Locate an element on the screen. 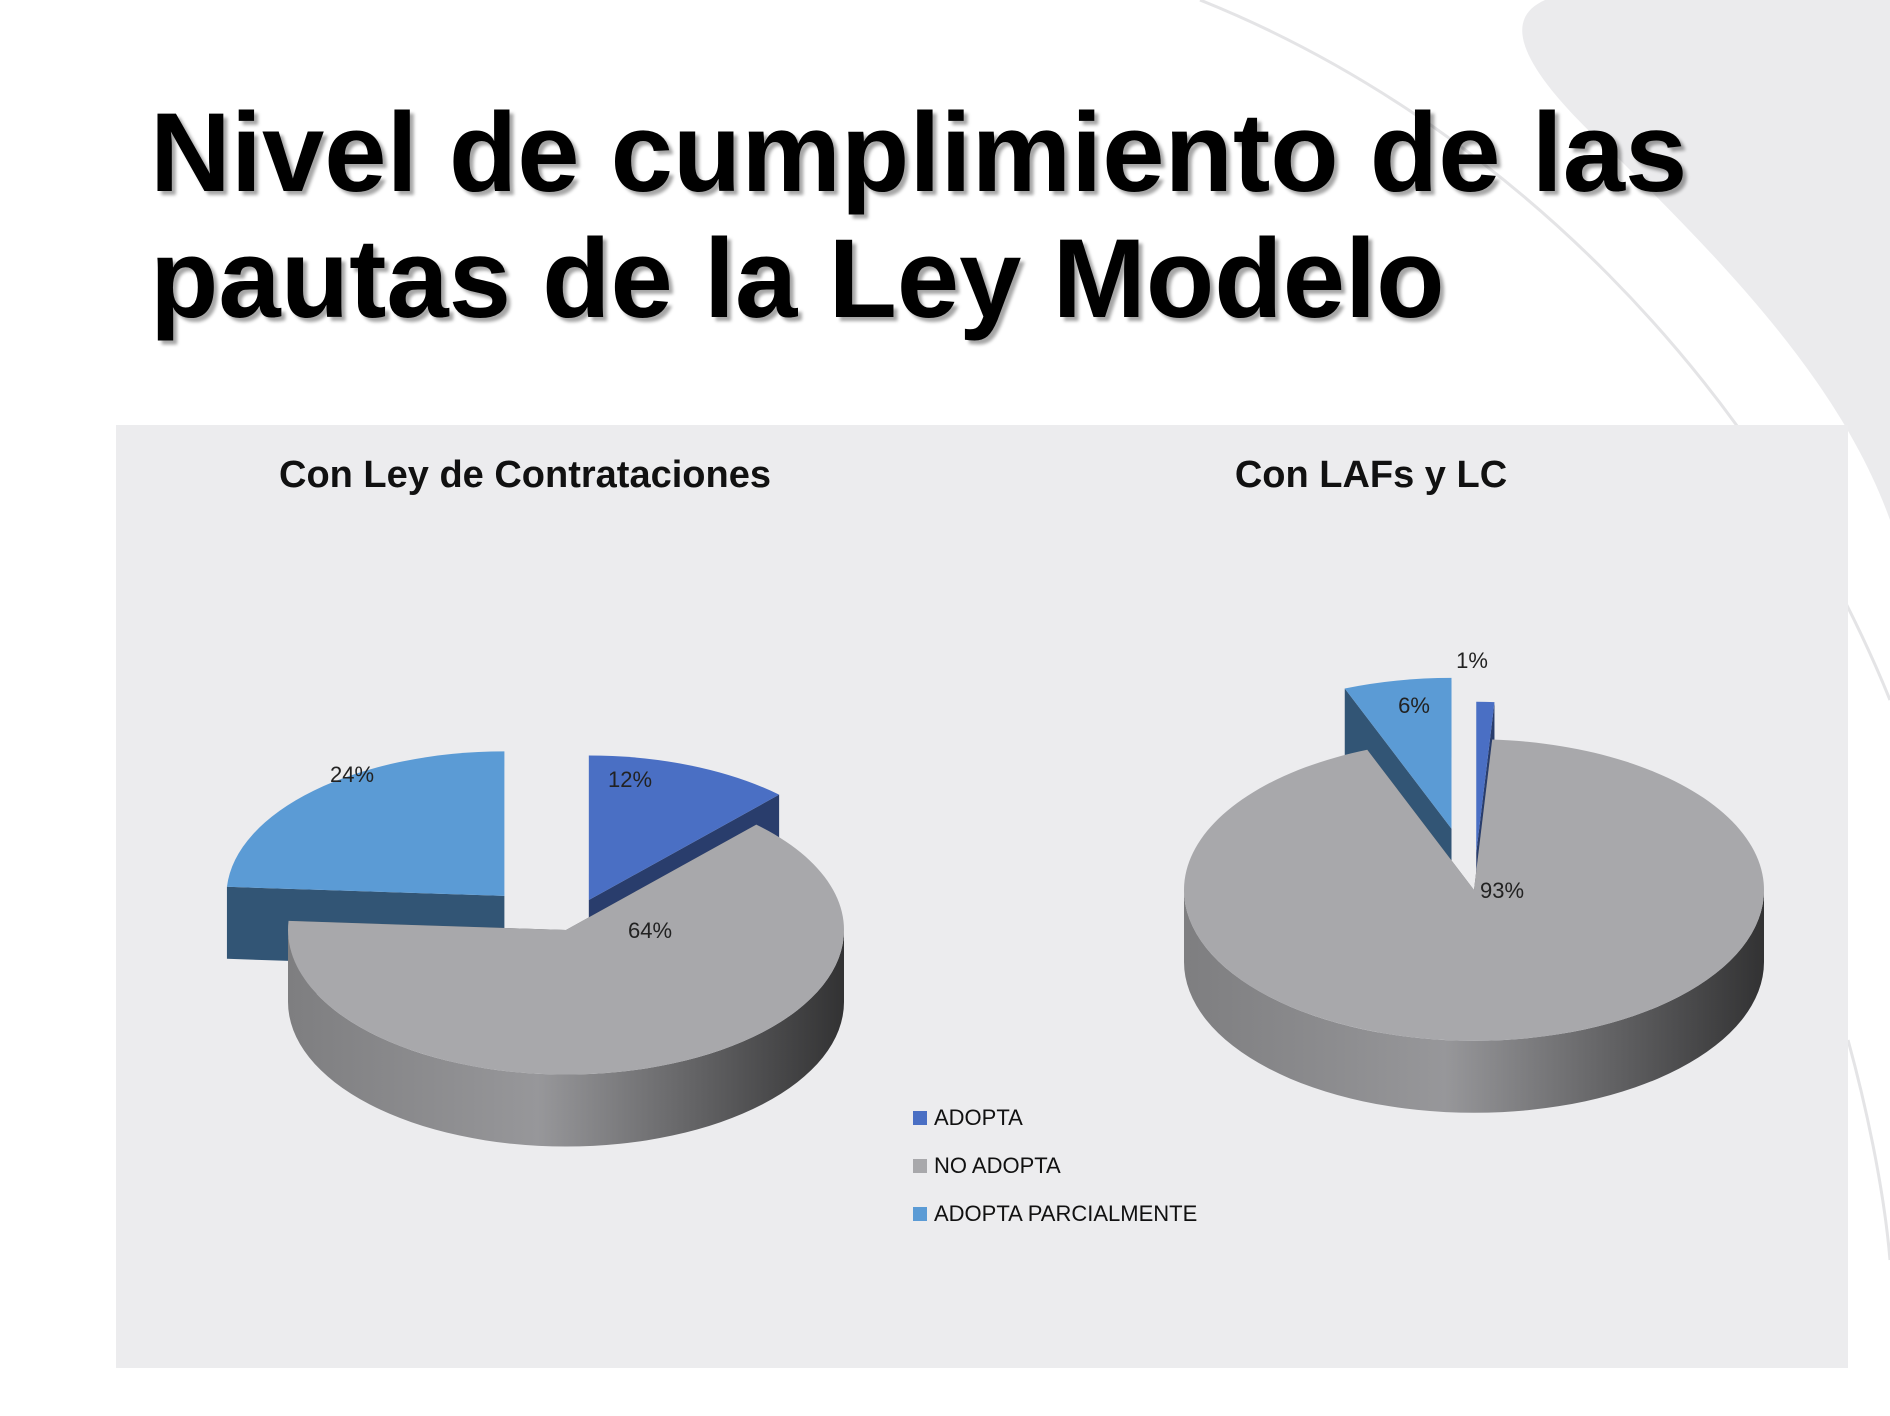 The width and height of the screenshot is (1890, 1416). legend-item-adopta: ADOPTA is located at coordinates (968, 1117).